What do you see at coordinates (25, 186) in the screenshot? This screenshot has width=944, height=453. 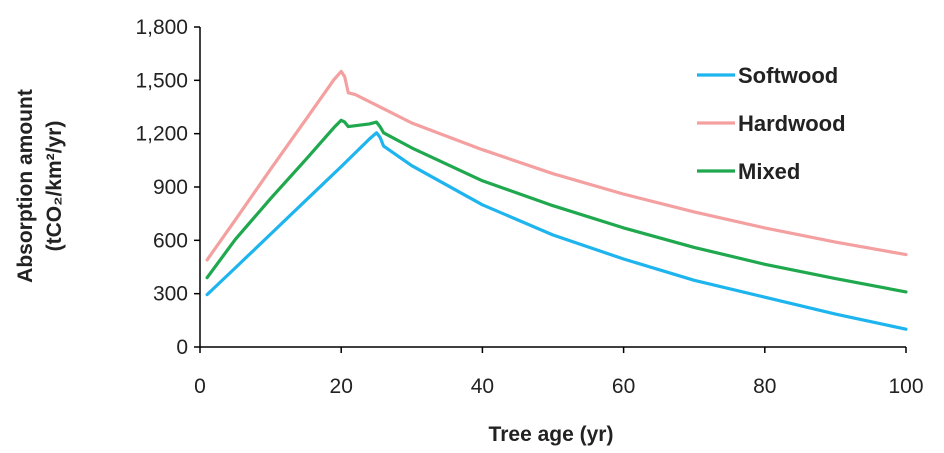 I see `y-axis-title-line1: Absorption amount` at bounding box center [25, 186].